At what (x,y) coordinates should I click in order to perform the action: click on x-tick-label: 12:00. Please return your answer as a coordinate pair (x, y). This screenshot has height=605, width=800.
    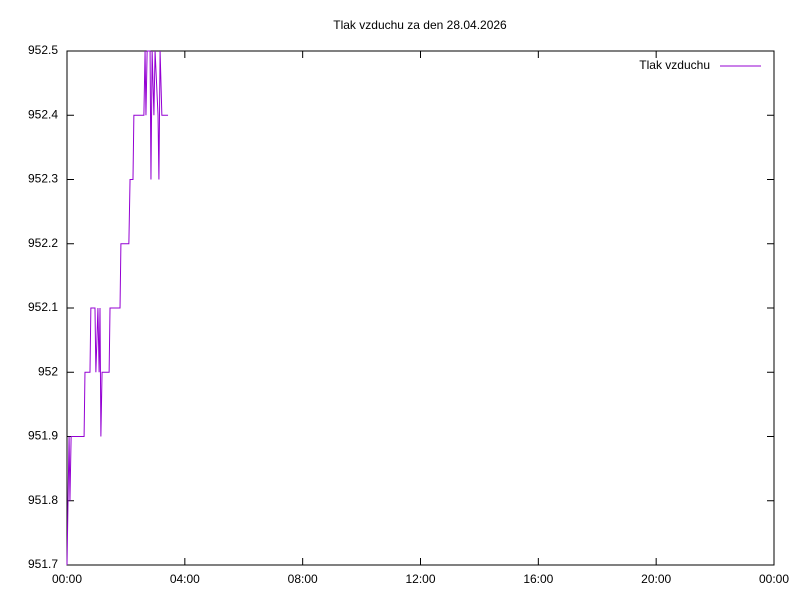
    Looking at the image, I should click on (420, 579).